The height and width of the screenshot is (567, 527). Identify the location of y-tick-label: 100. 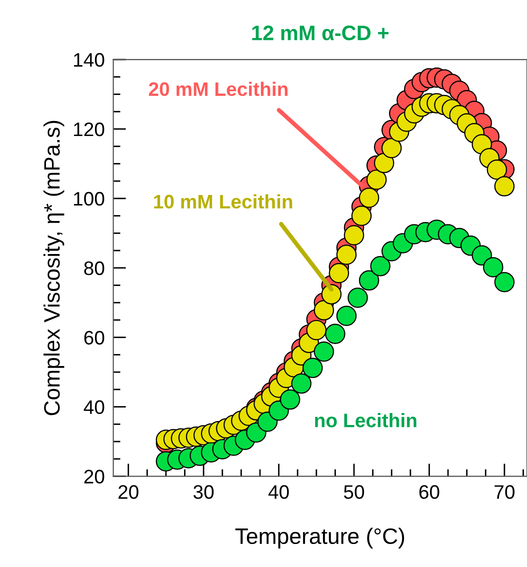
(89, 199).